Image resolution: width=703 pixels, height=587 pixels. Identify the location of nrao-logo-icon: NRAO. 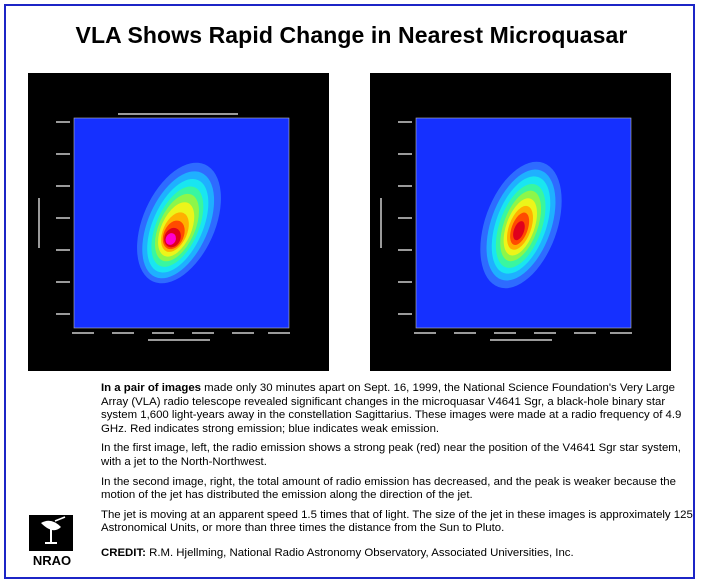
(51, 541).